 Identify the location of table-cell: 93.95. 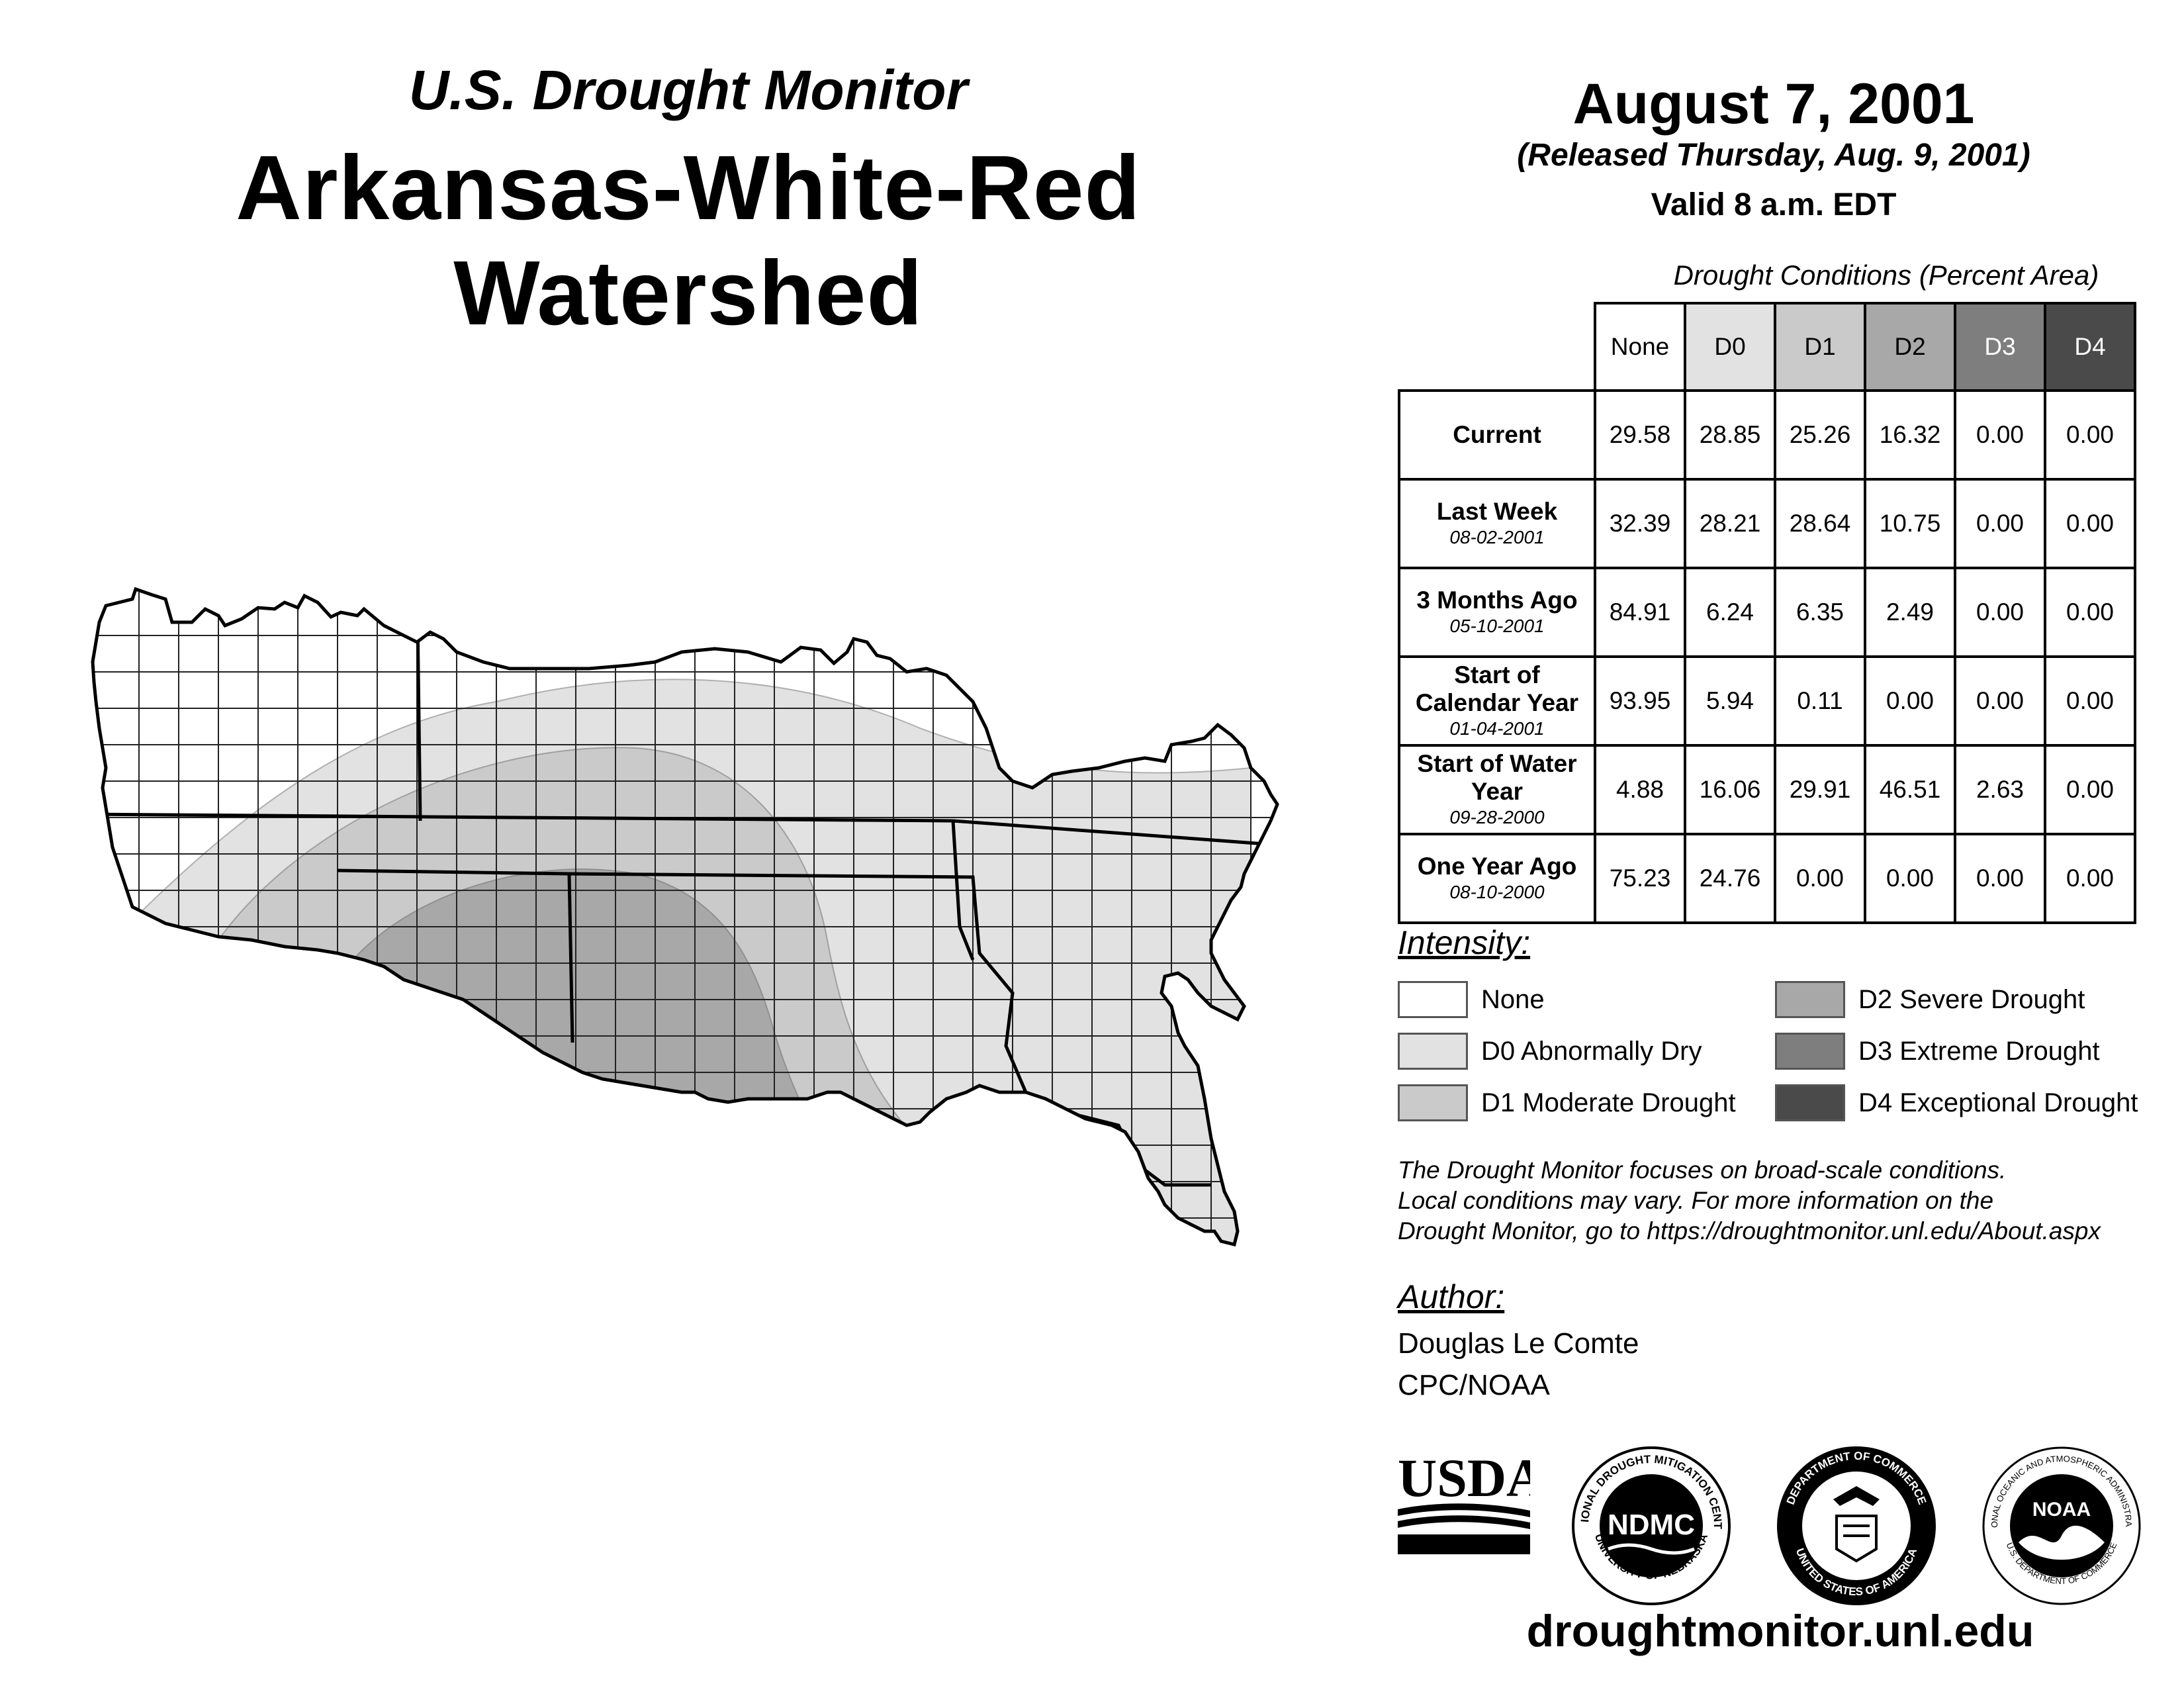
(1640, 701).